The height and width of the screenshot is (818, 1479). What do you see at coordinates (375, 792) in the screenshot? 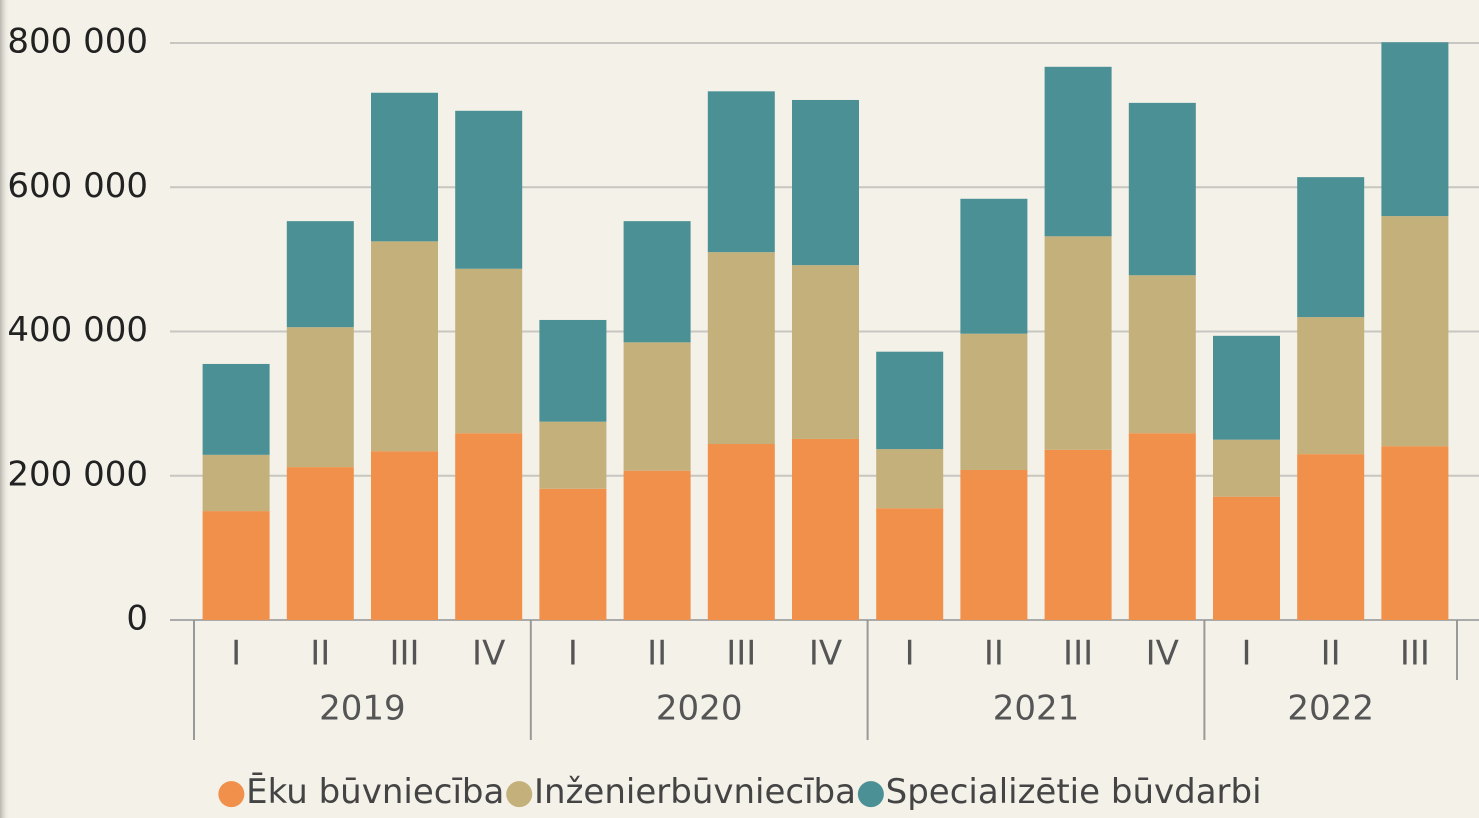
I see `legend-label: Ēku būvniecība` at bounding box center [375, 792].